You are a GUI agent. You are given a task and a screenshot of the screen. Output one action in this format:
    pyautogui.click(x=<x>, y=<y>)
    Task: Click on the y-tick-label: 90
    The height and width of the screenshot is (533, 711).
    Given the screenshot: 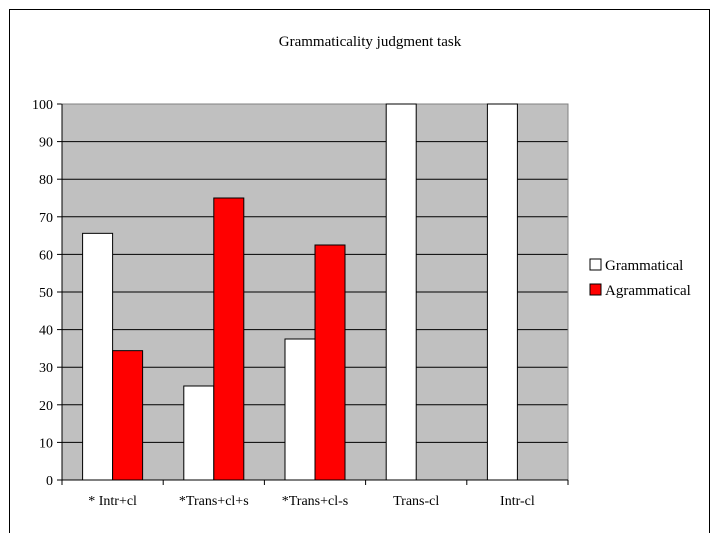 What is the action you would take?
    pyautogui.click(x=46, y=143)
    